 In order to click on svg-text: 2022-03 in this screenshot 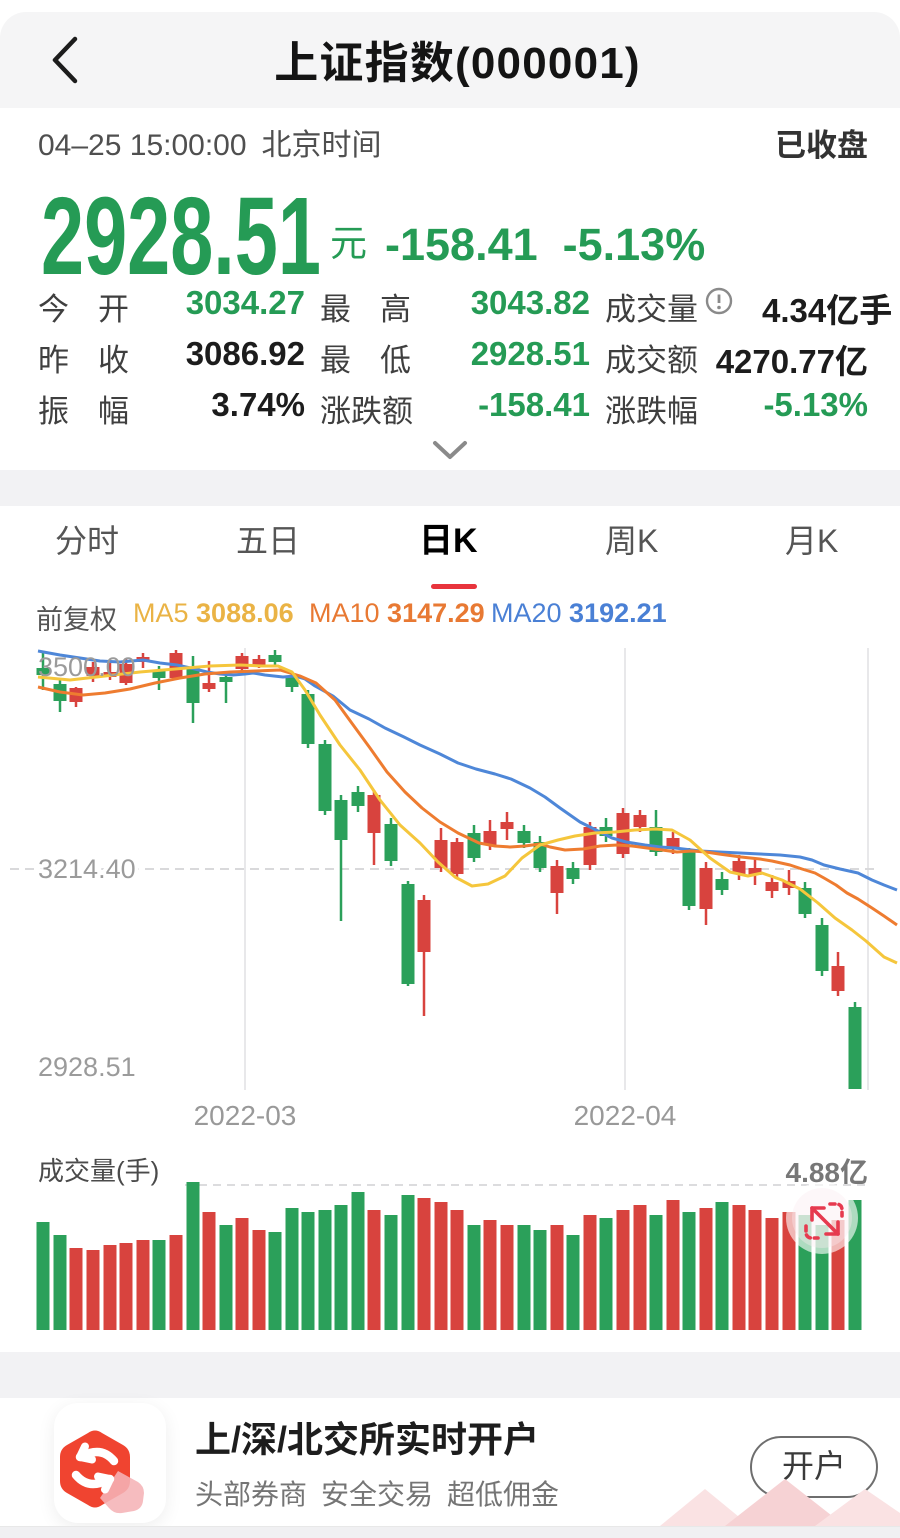, I will do `click(245, 1115)`.